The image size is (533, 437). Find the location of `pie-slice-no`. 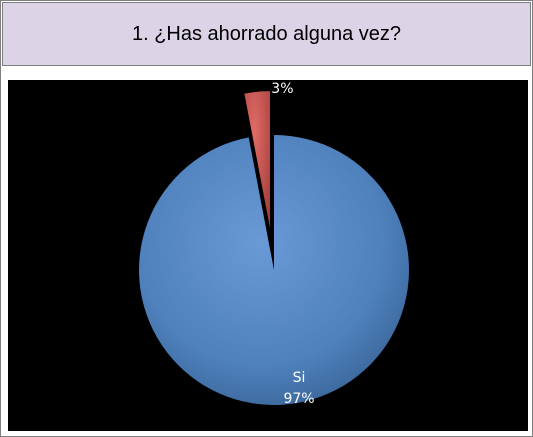

pie-slice-no is located at coordinates (257, 160).